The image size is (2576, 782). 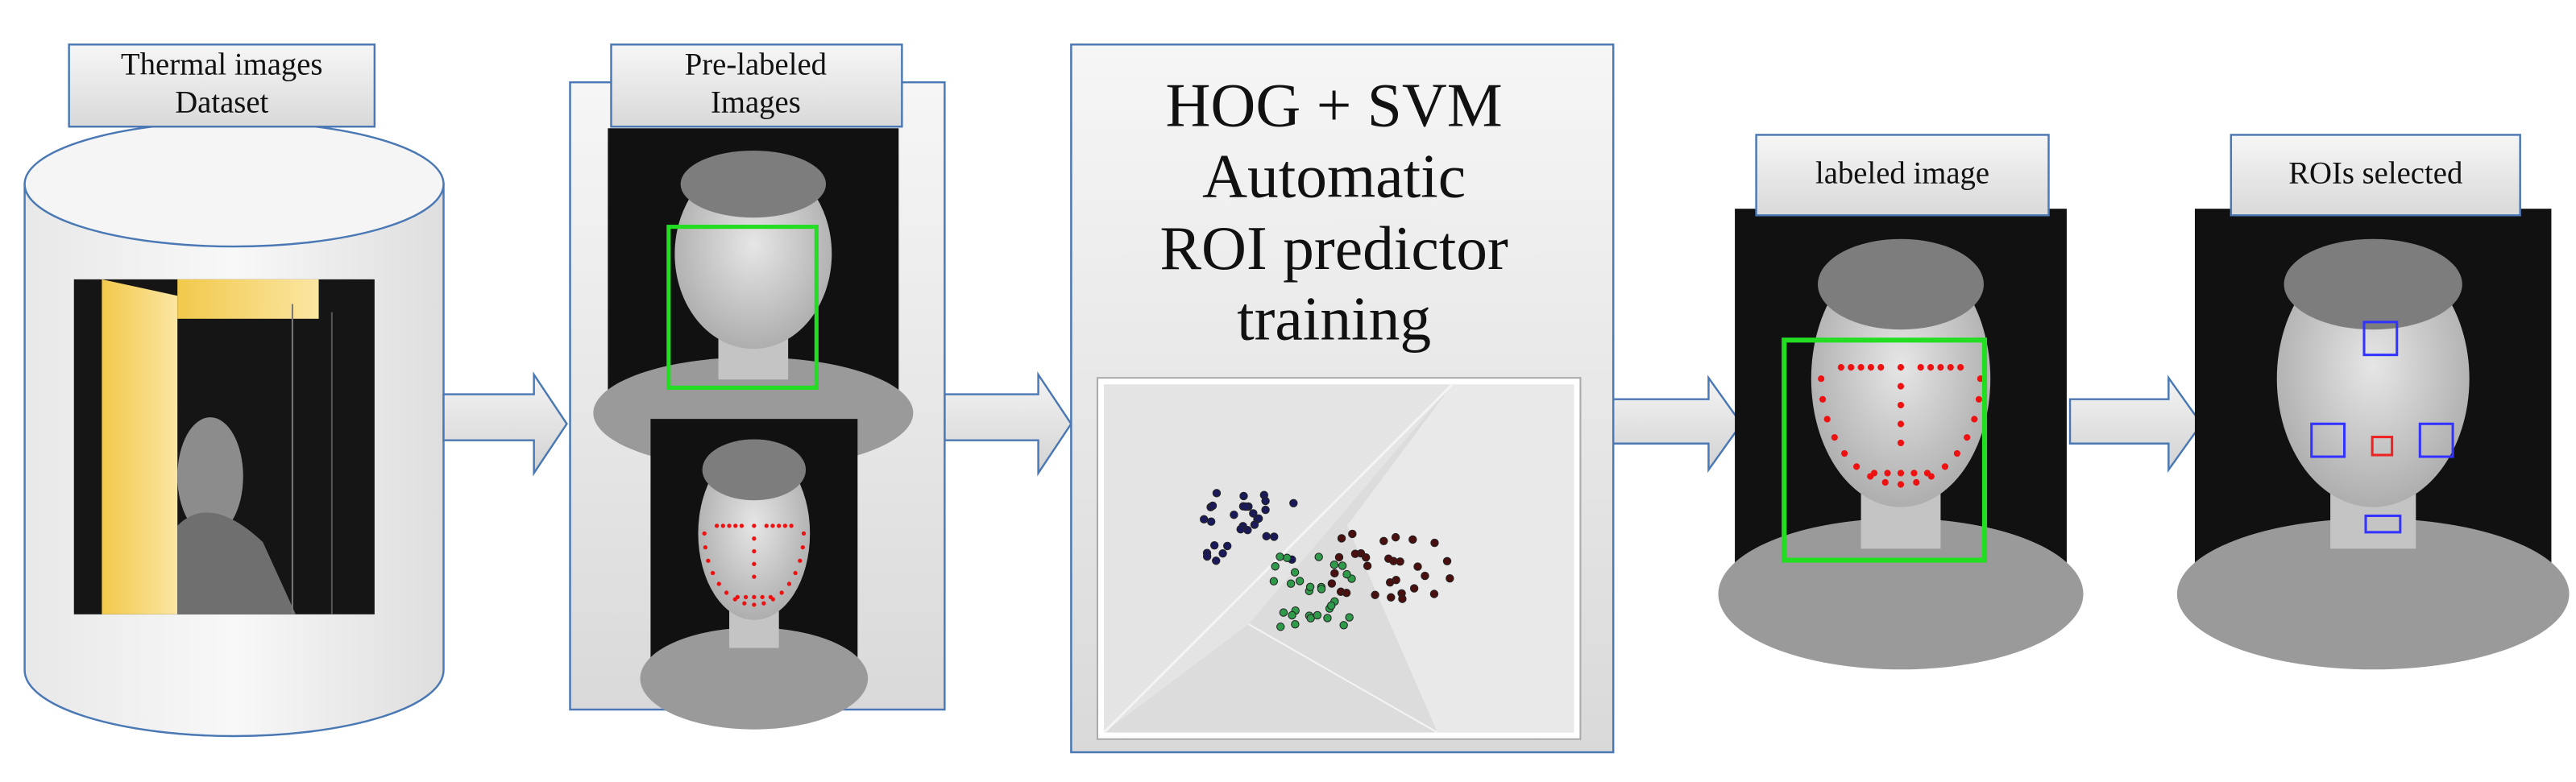 What do you see at coordinates (1901, 284) in the screenshot?
I see `hair` at bounding box center [1901, 284].